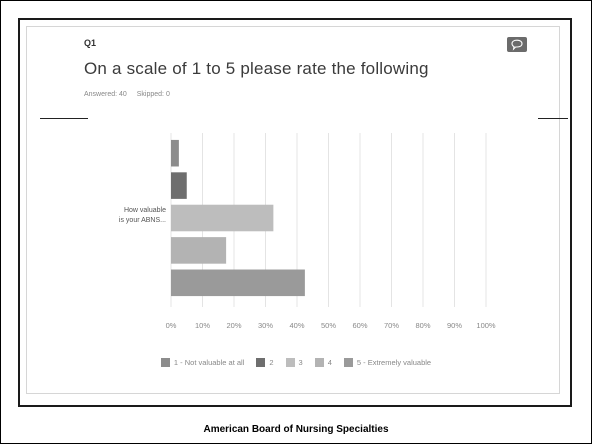  Describe the element at coordinates (422, 325) in the screenshot. I see `x-tick-label: 80%` at that location.